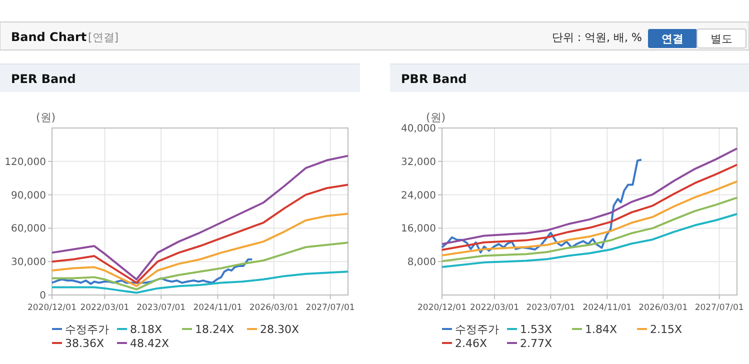  Describe the element at coordinates (28, 196) in the screenshot. I see `y-tick-label: 90,000` at that location.